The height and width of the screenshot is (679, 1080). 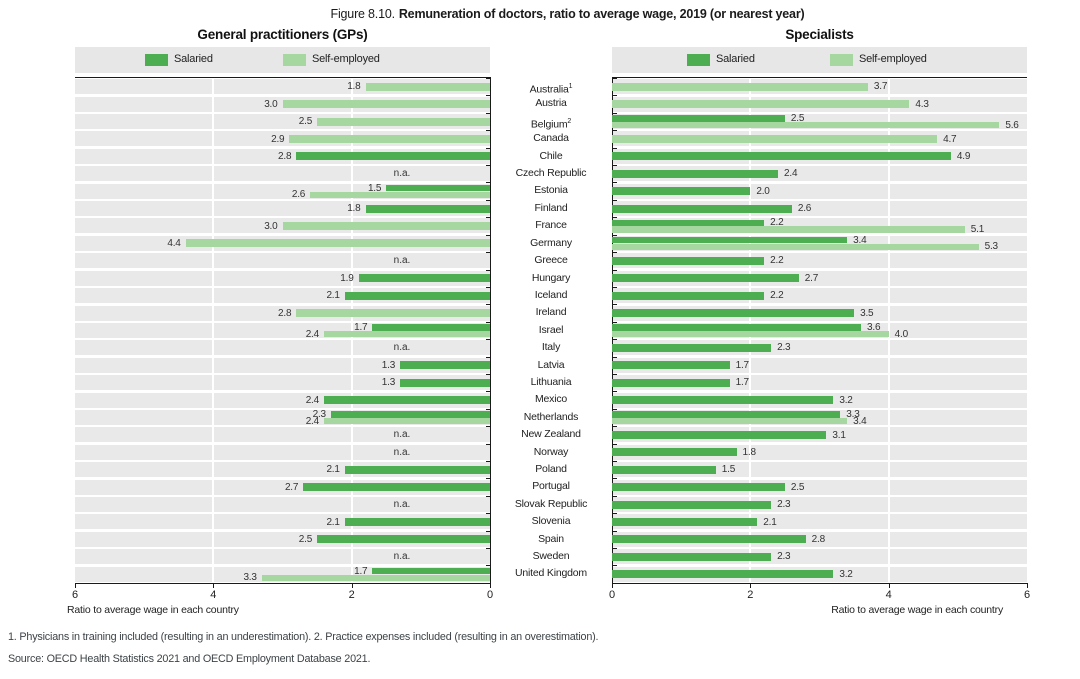 What do you see at coordinates (285, 313) in the screenshot?
I see `value-label: 2.8` at bounding box center [285, 313].